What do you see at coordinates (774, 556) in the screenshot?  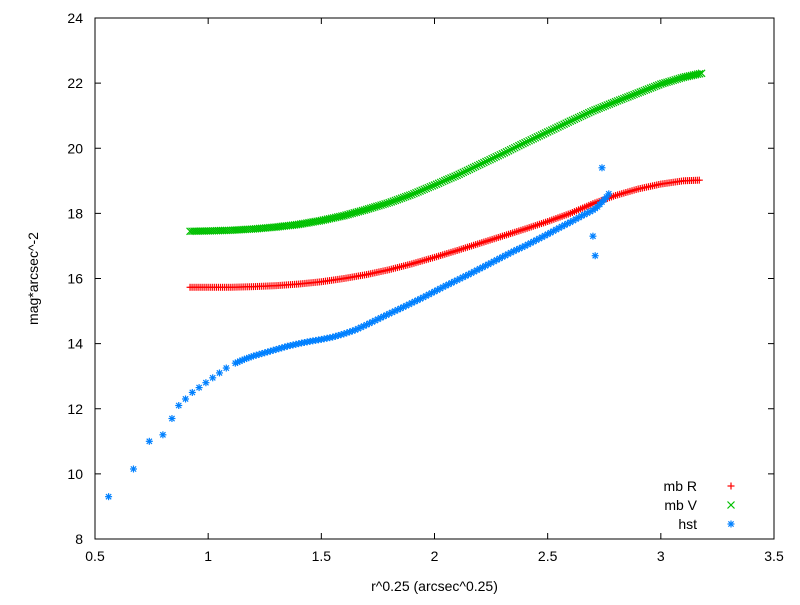 I see `x-tick-label: 3.5` at bounding box center [774, 556].